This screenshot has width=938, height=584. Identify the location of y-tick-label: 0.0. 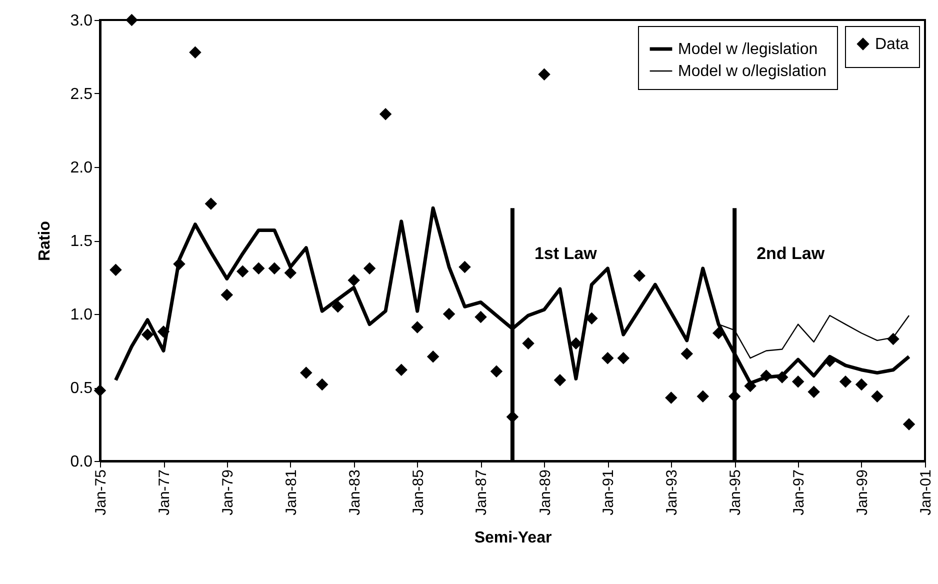
(81, 462).